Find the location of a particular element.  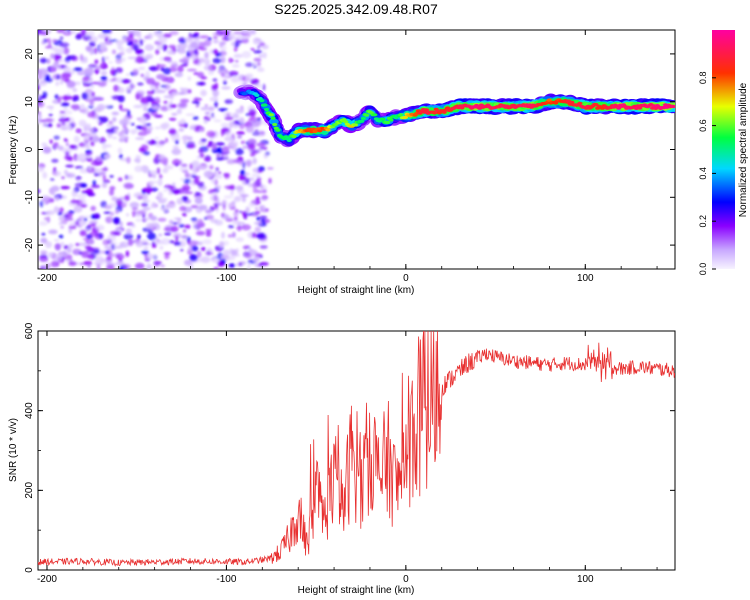

colorbar-ticks: 0.0 0.2 0.4 0.6 0.8 is located at coordinates (707, 173).